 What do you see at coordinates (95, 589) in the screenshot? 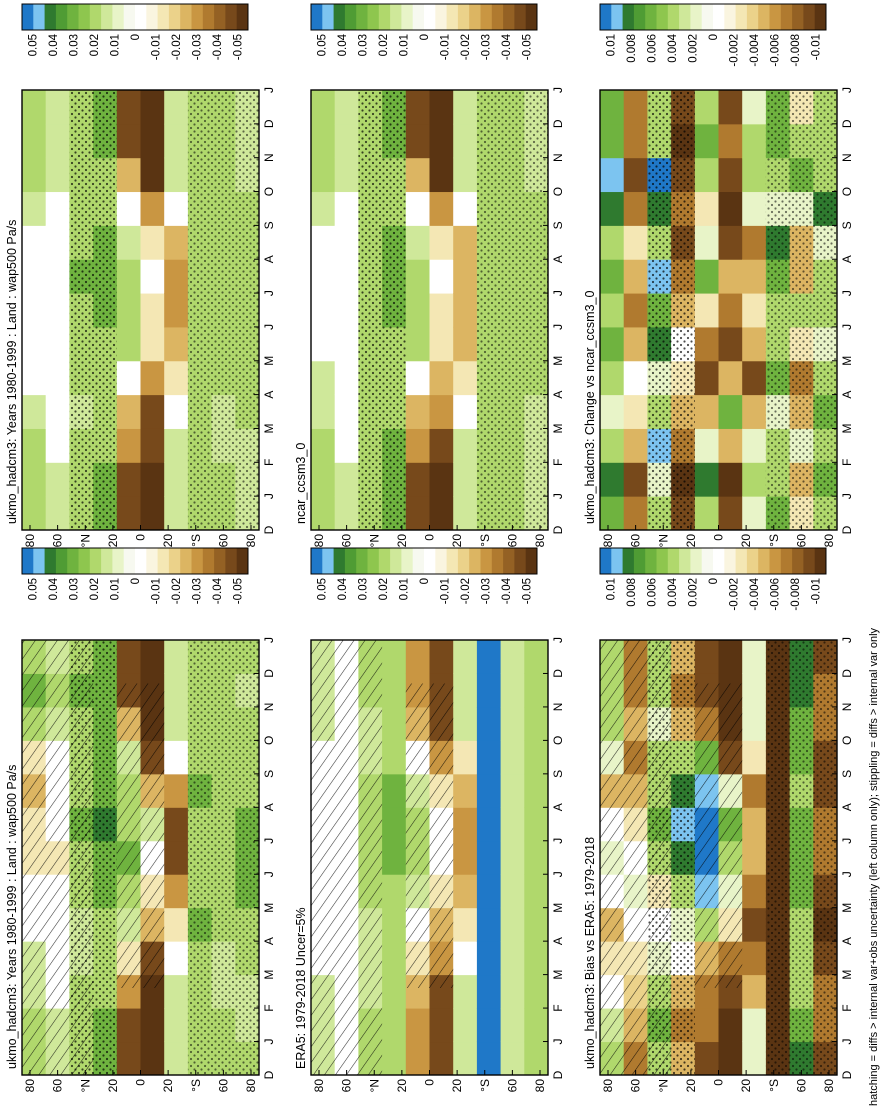
I see `colorbar-label: 0.02` at bounding box center [95, 589].